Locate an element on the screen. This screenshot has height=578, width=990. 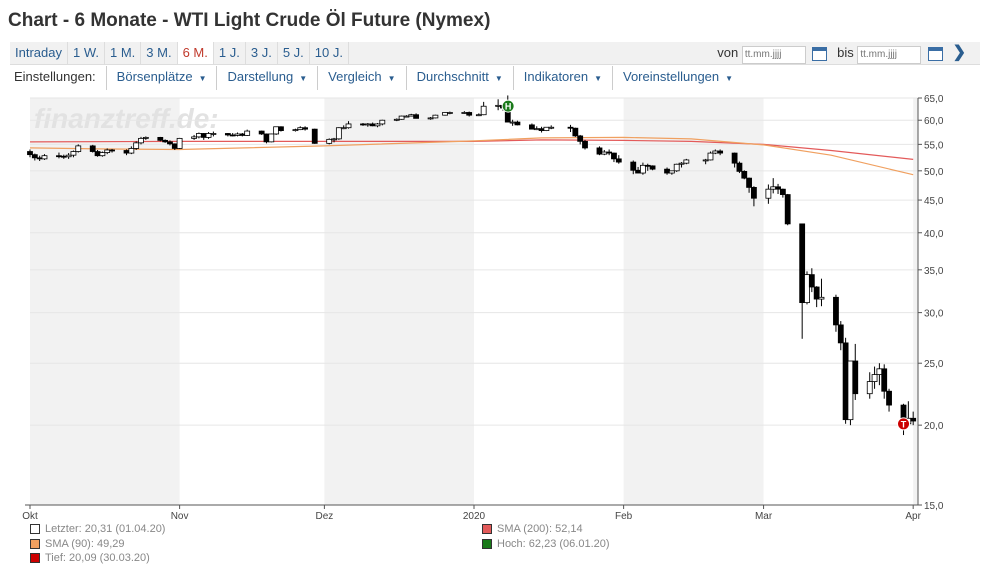
sma-90-line is located at coordinates (471, 156).